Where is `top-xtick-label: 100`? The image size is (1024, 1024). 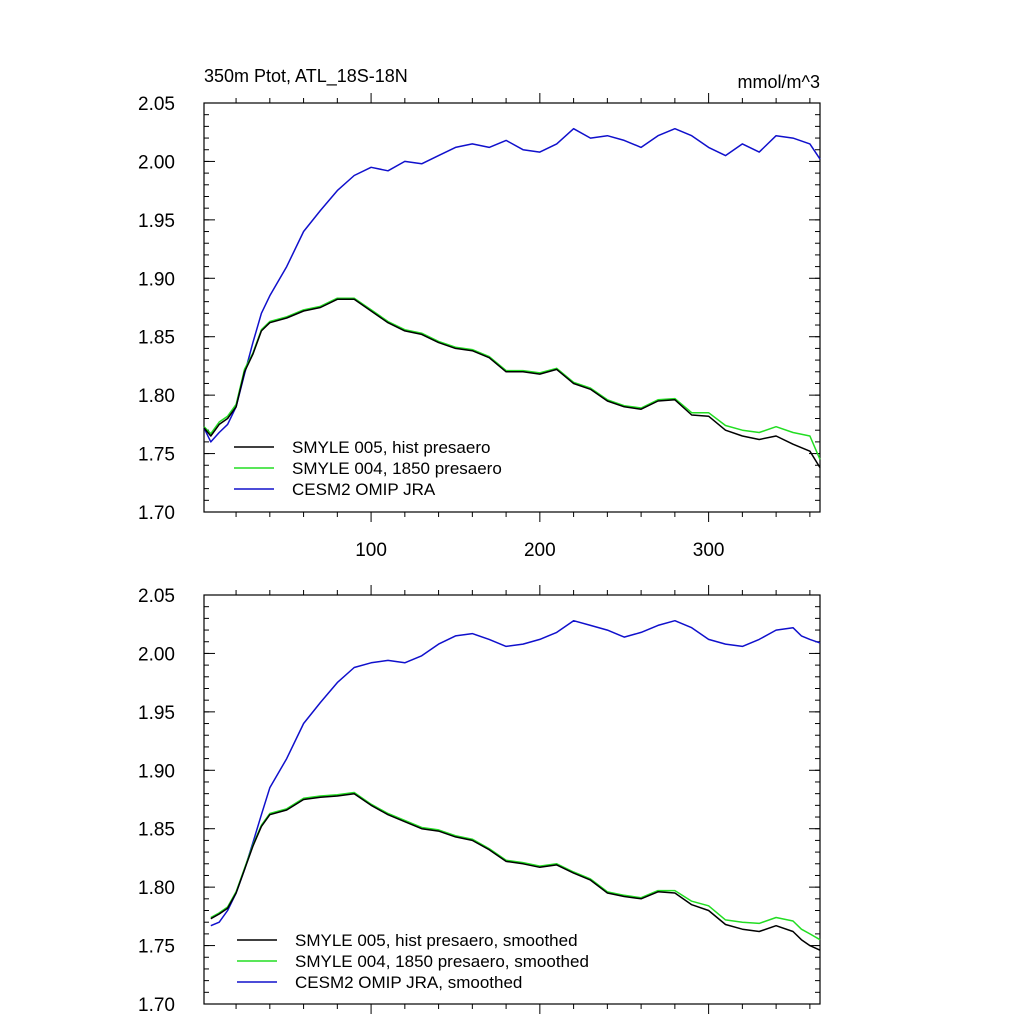
top-xtick-label: 100 is located at coordinates (371, 550).